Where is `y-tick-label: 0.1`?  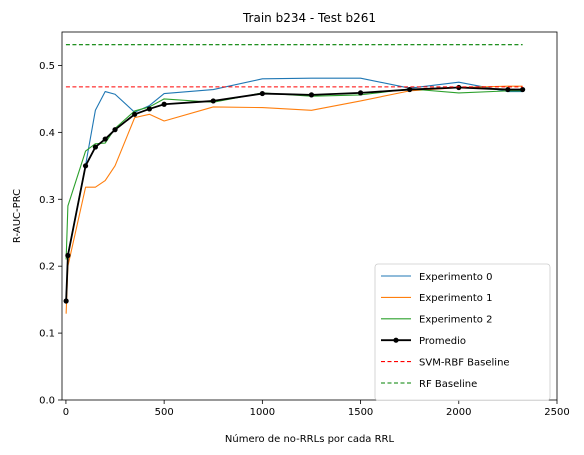 y-tick-label: 0.1 is located at coordinates (47, 334).